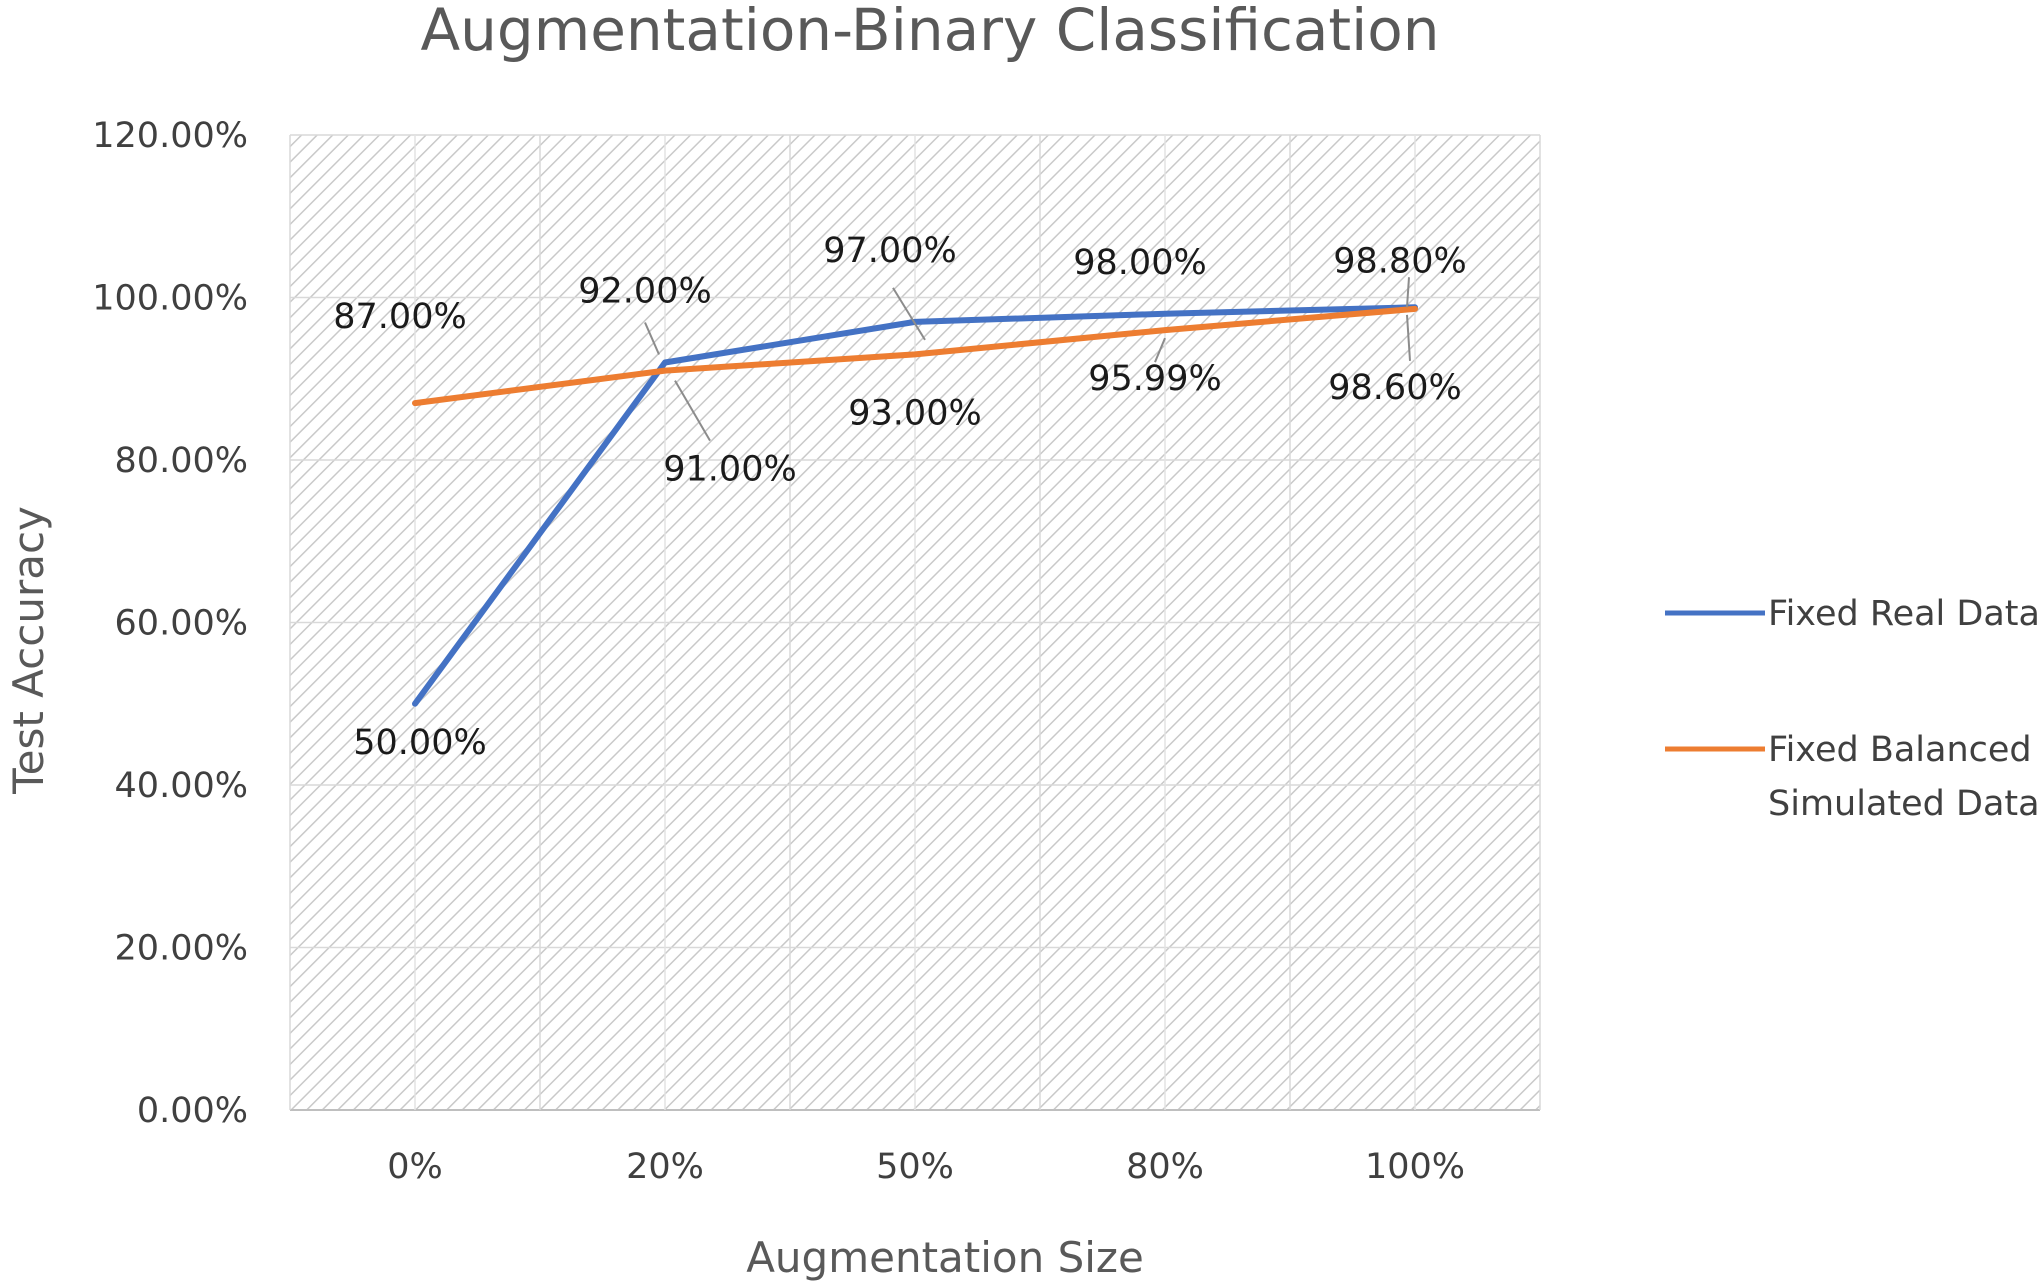  What do you see at coordinates (929, 32) in the screenshot?
I see `chart-title: Augmentation-Binary Classification` at bounding box center [929, 32].